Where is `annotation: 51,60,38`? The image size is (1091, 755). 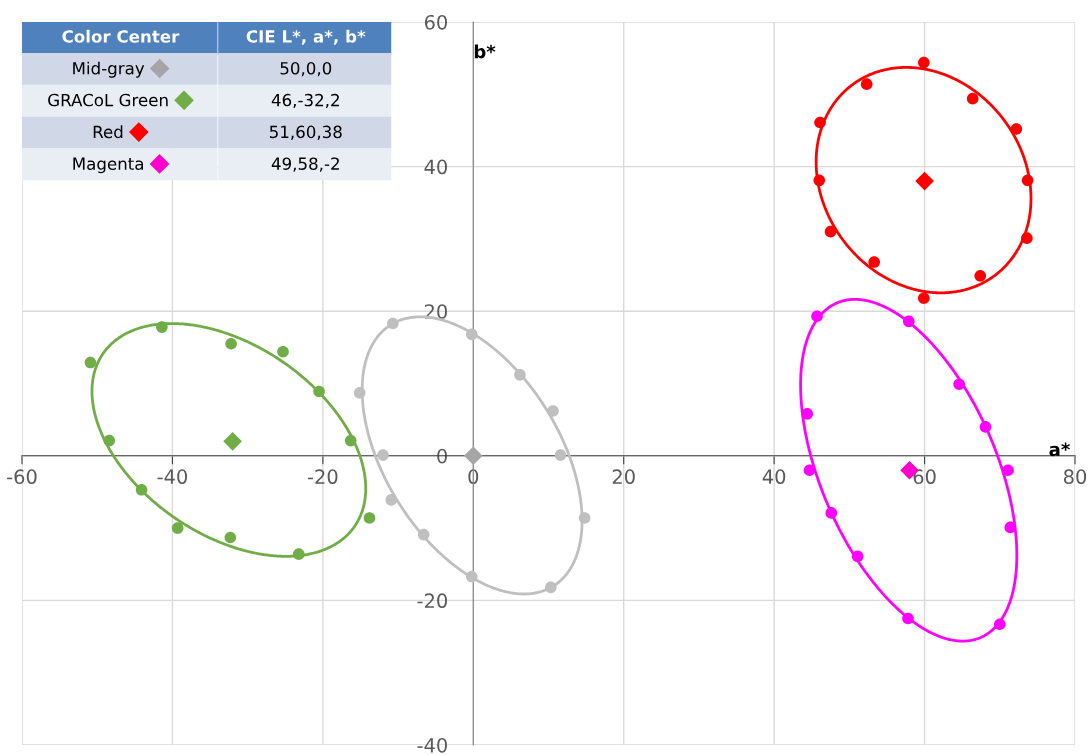 annotation: 51,60,38 is located at coordinates (305, 132).